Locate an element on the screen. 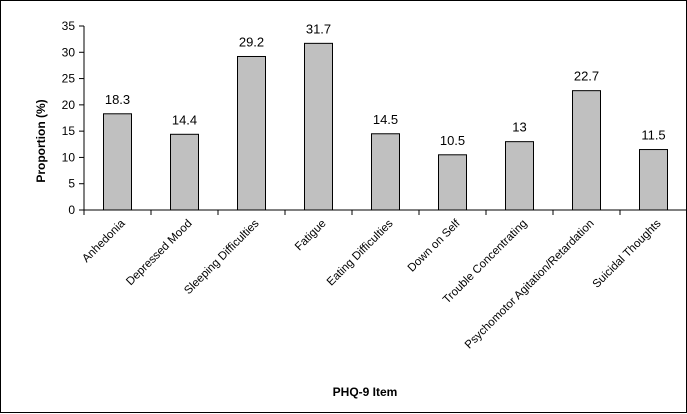 This screenshot has height=414, width=687. x-axis-title: PHQ-9 Item is located at coordinates (365, 392).